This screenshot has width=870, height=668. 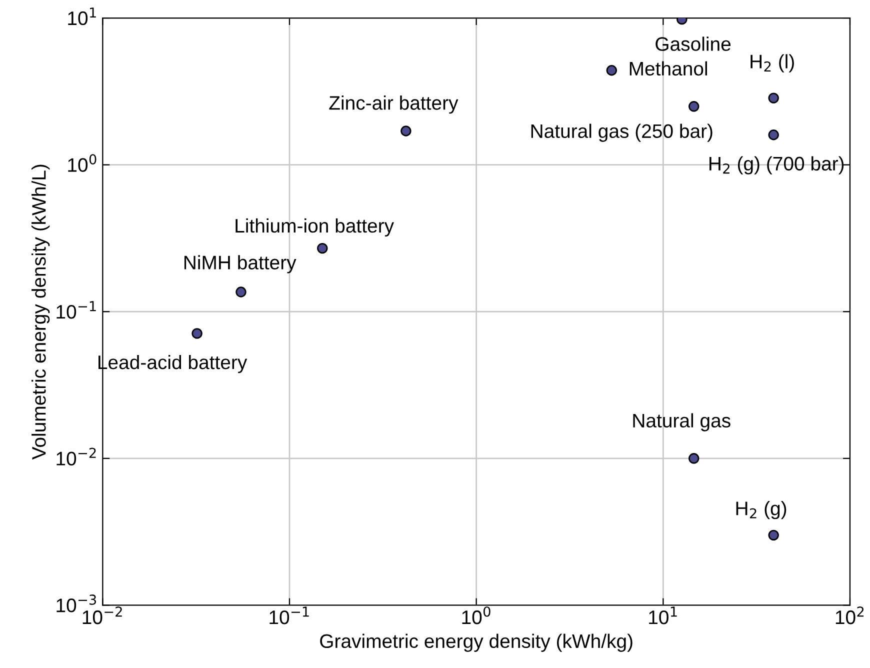 What do you see at coordinates (476, 643) in the screenshot?
I see `x-axis-title: Gravimetric energy density (kWh/kg)` at bounding box center [476, 643].